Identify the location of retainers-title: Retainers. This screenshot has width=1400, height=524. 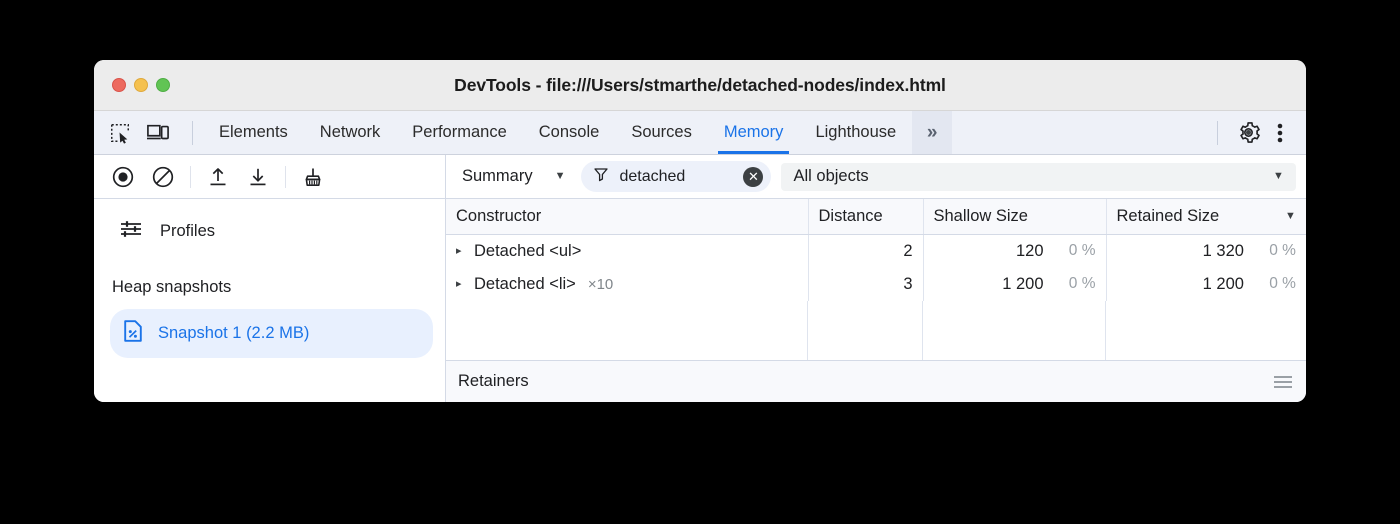
(493, 381).